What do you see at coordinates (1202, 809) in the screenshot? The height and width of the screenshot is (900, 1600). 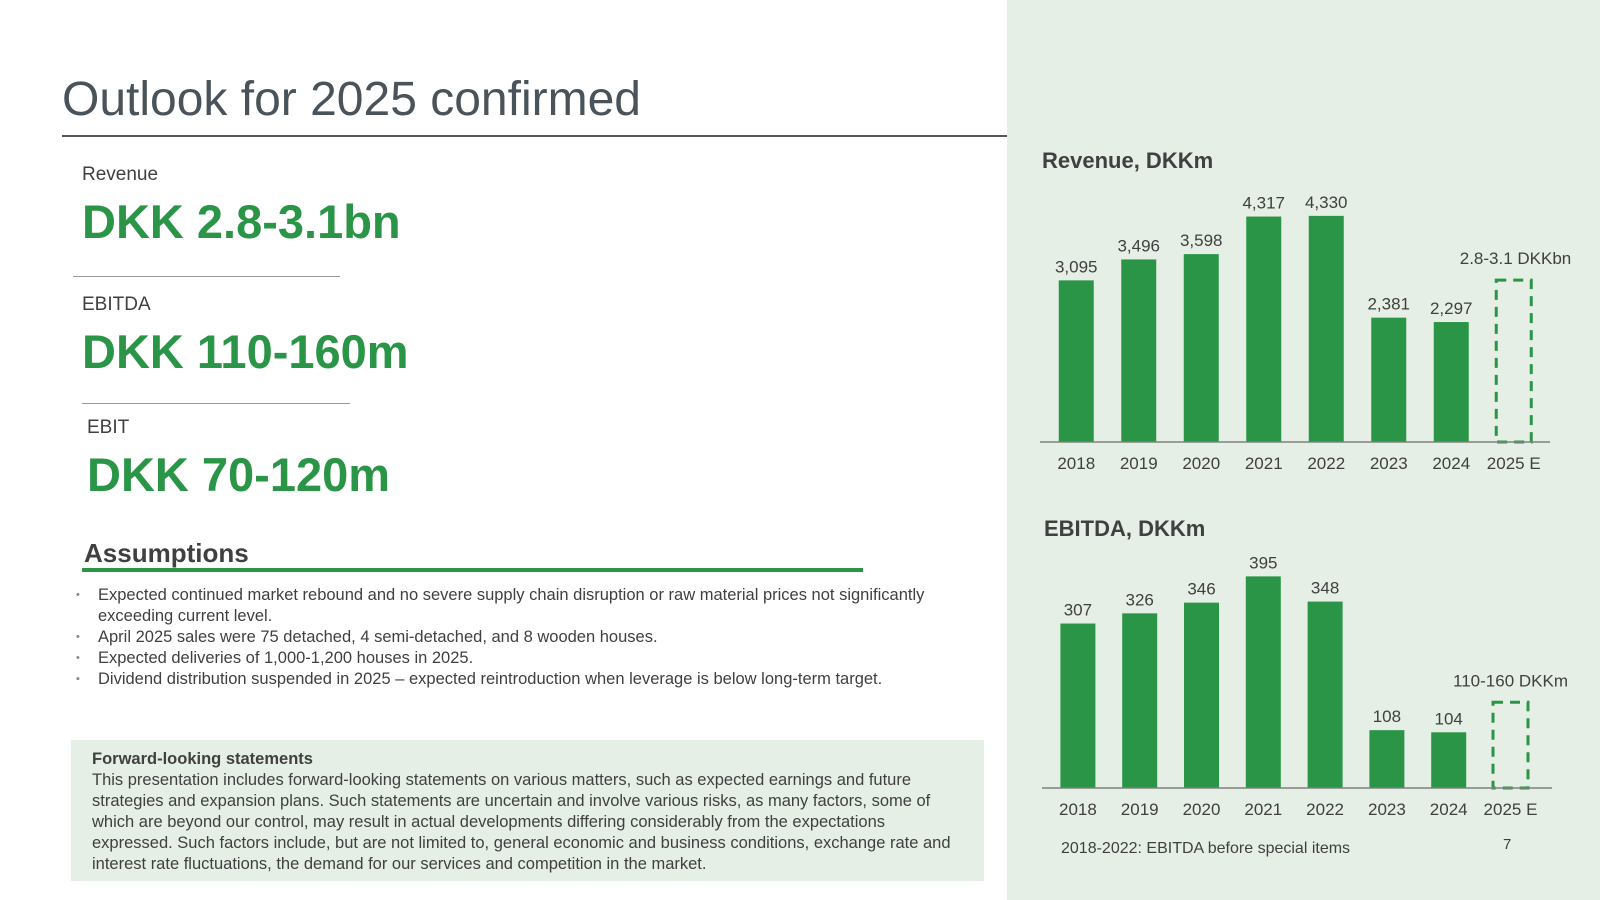 I see `ebitda-tick-label: 2020` at bounding box center [1202, 809].